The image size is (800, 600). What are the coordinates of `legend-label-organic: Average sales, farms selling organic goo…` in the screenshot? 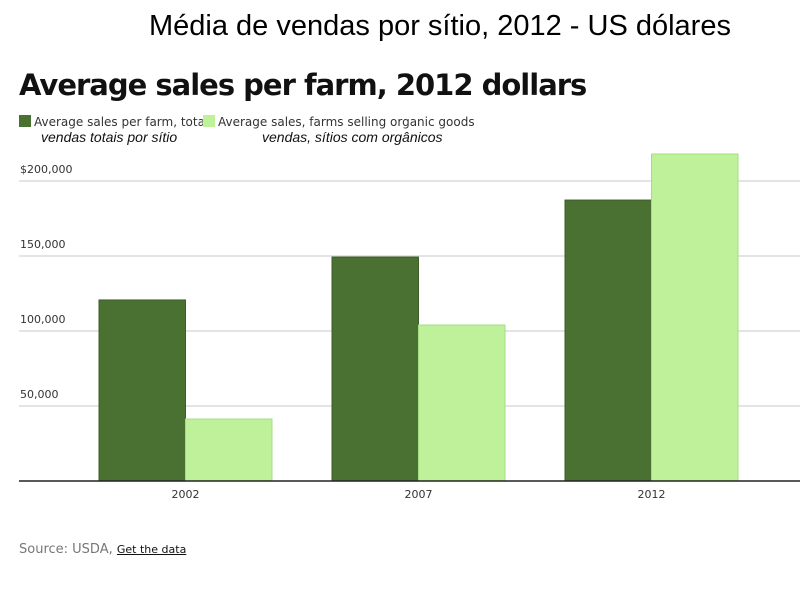 It's located at (346, 122).